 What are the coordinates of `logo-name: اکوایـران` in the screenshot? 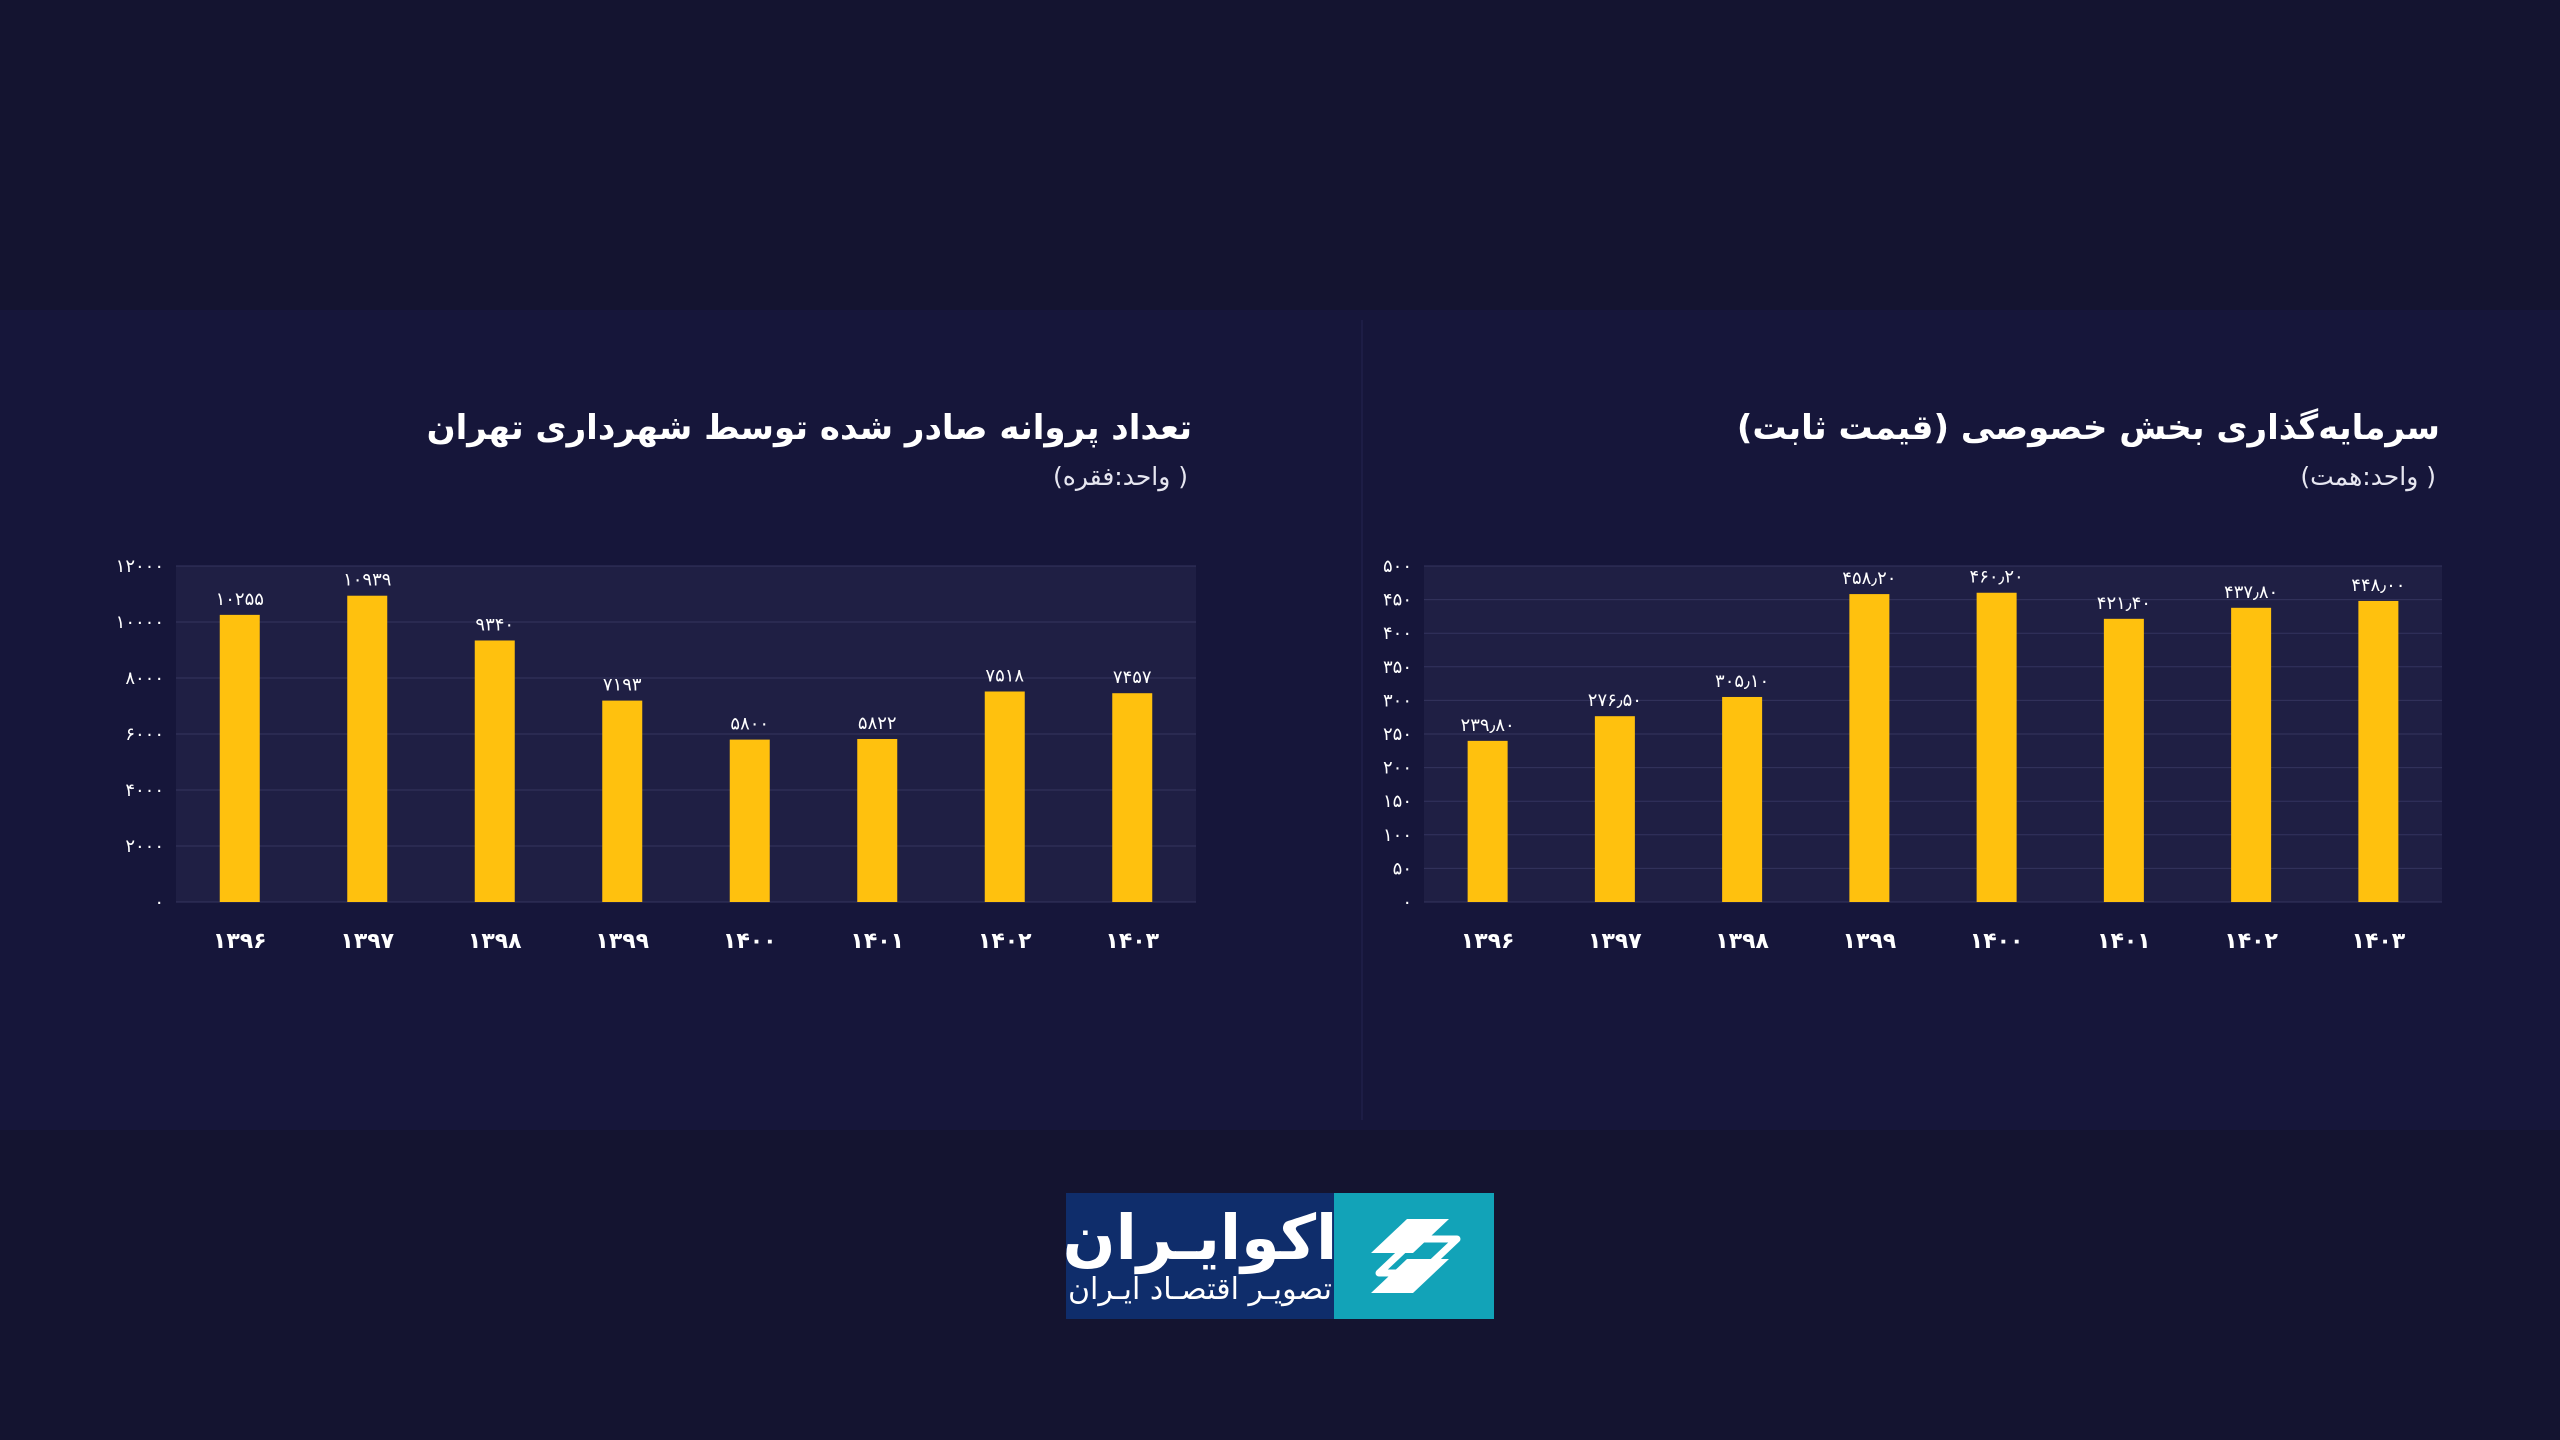 It's located at (1200, 1237).